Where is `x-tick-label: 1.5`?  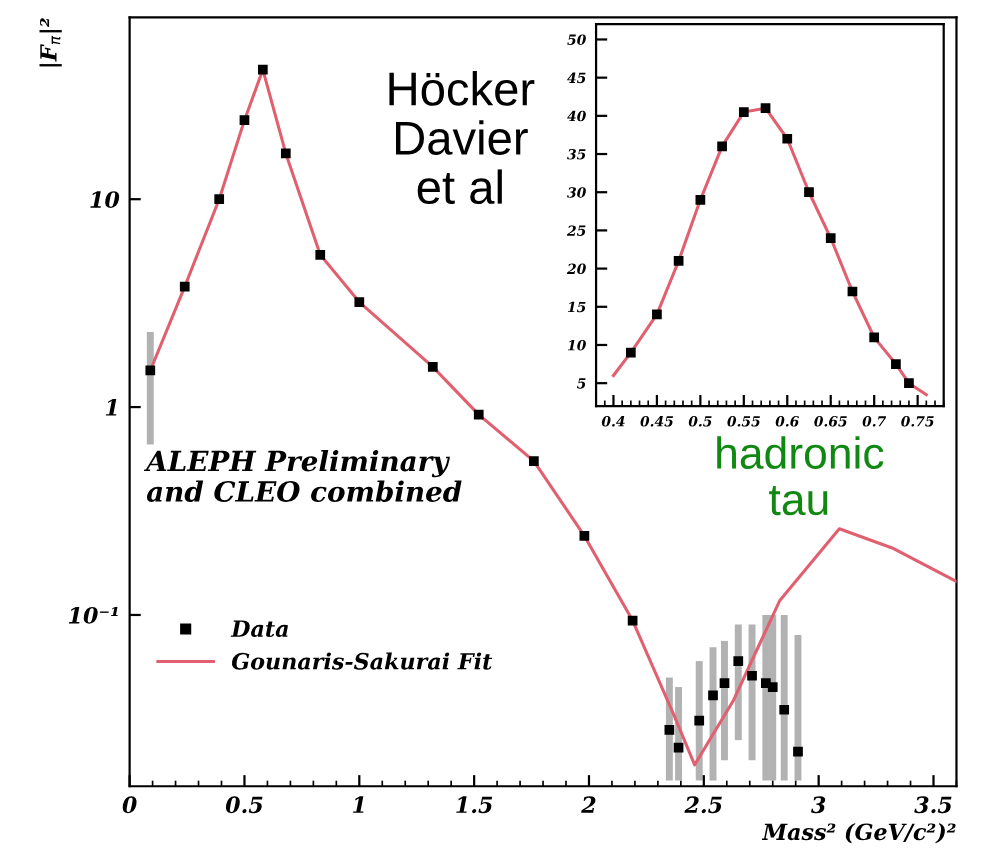 x-tick-label: 1.5 is located at coordinates (474, 805).